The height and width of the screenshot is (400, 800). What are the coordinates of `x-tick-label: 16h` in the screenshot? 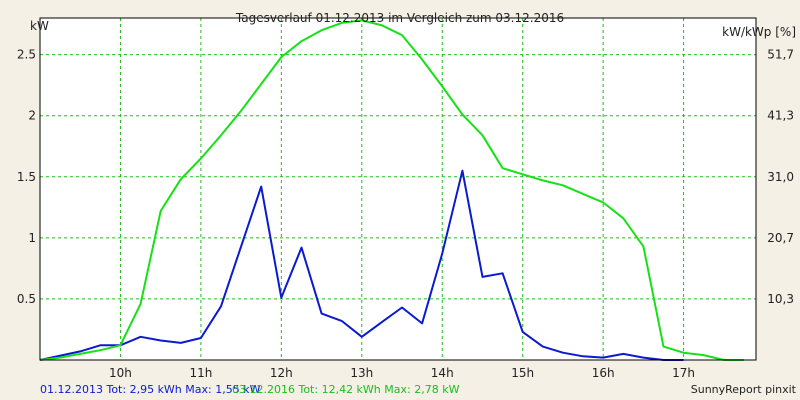 It's located at (603, 373).